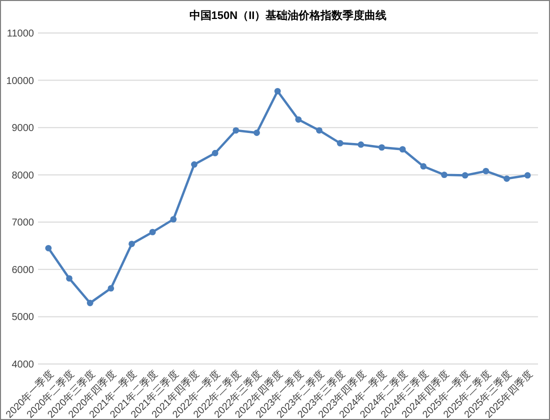 Image resolution: width=550 pixels, height=420 pixels. Describe the element at coordinates (20, 81) in the screenshot. I see `y-tick-label: 10000` at that location.